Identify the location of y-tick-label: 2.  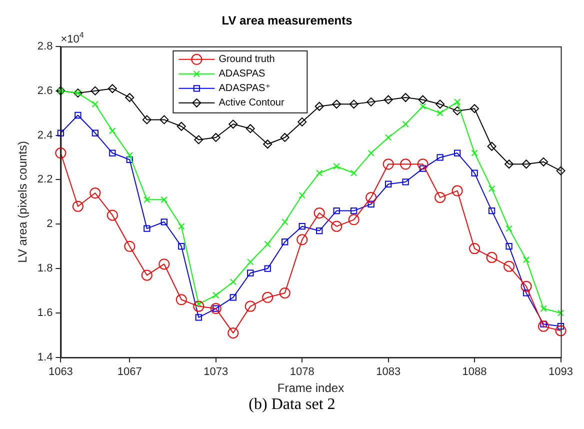
(49, 224).